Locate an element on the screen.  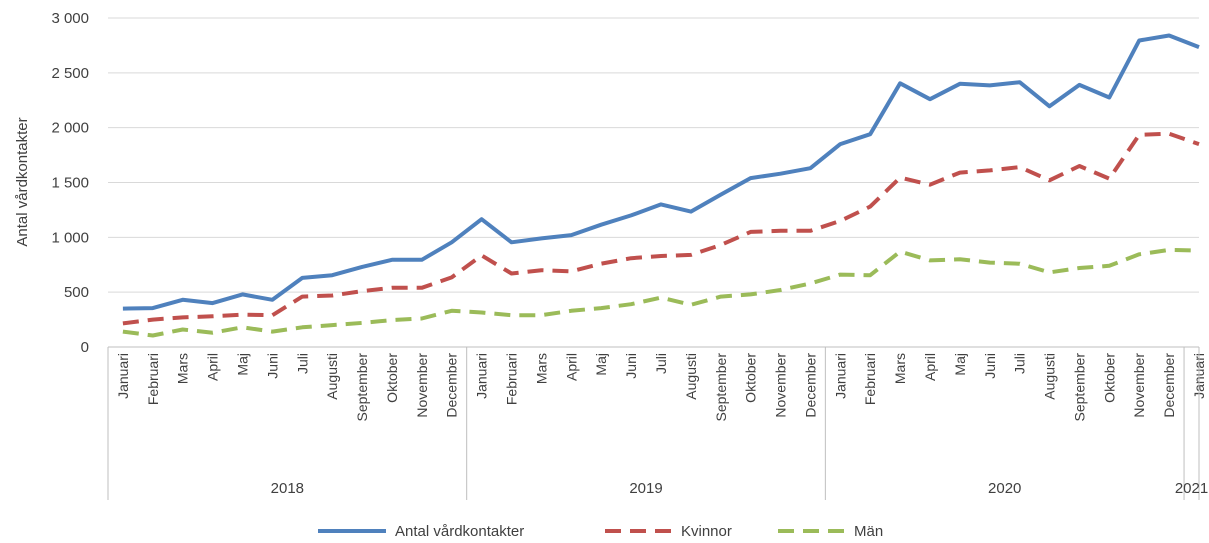
y-tick-label: 3 000 is located at coordinates (70, 18).